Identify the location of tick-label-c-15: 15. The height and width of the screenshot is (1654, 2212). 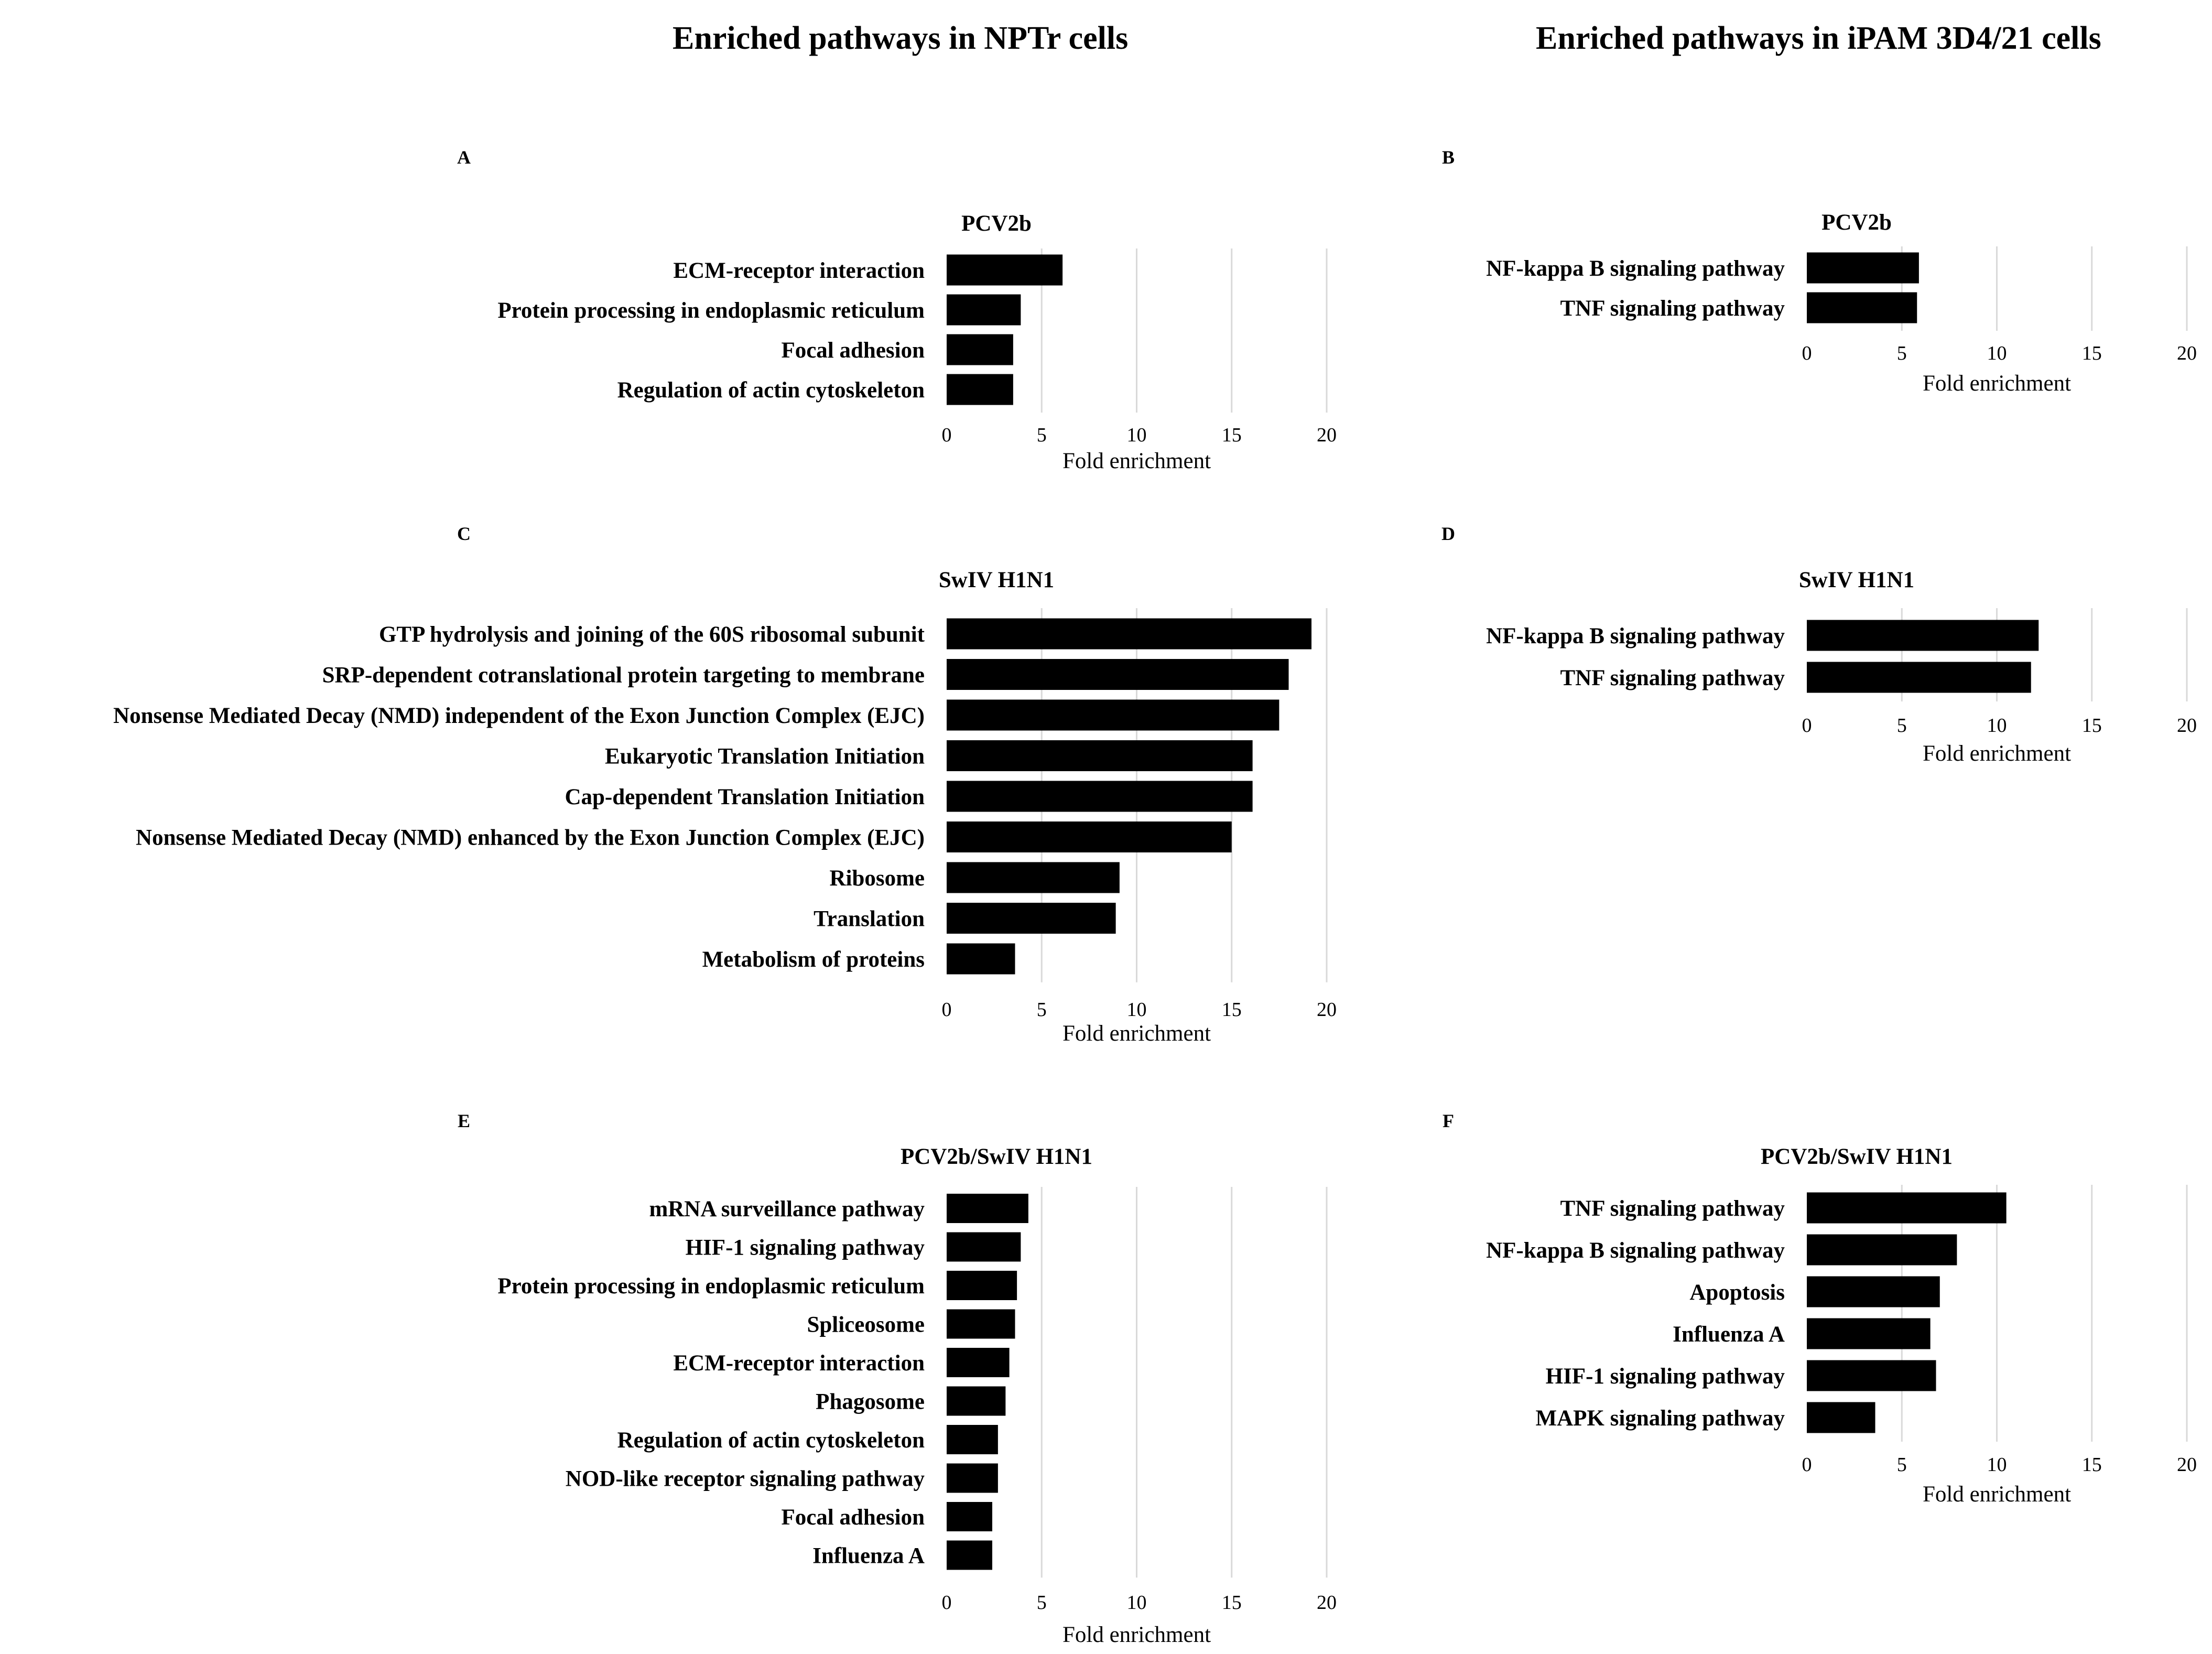
(1232, 1010).